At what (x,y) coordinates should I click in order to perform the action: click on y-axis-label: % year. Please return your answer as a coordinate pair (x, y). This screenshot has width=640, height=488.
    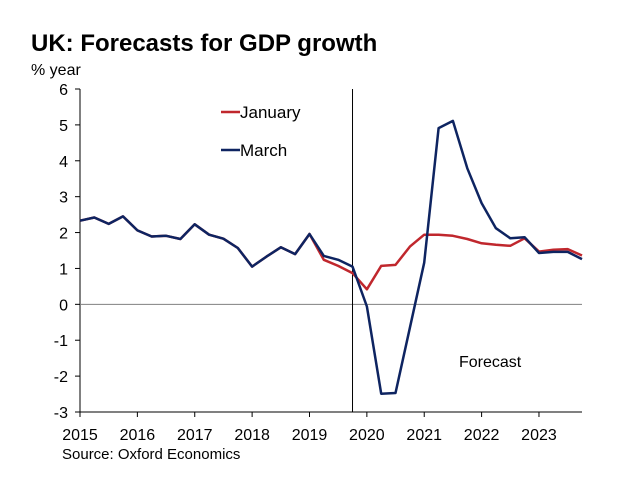
    Looking at the image, I should click on (56, 70).